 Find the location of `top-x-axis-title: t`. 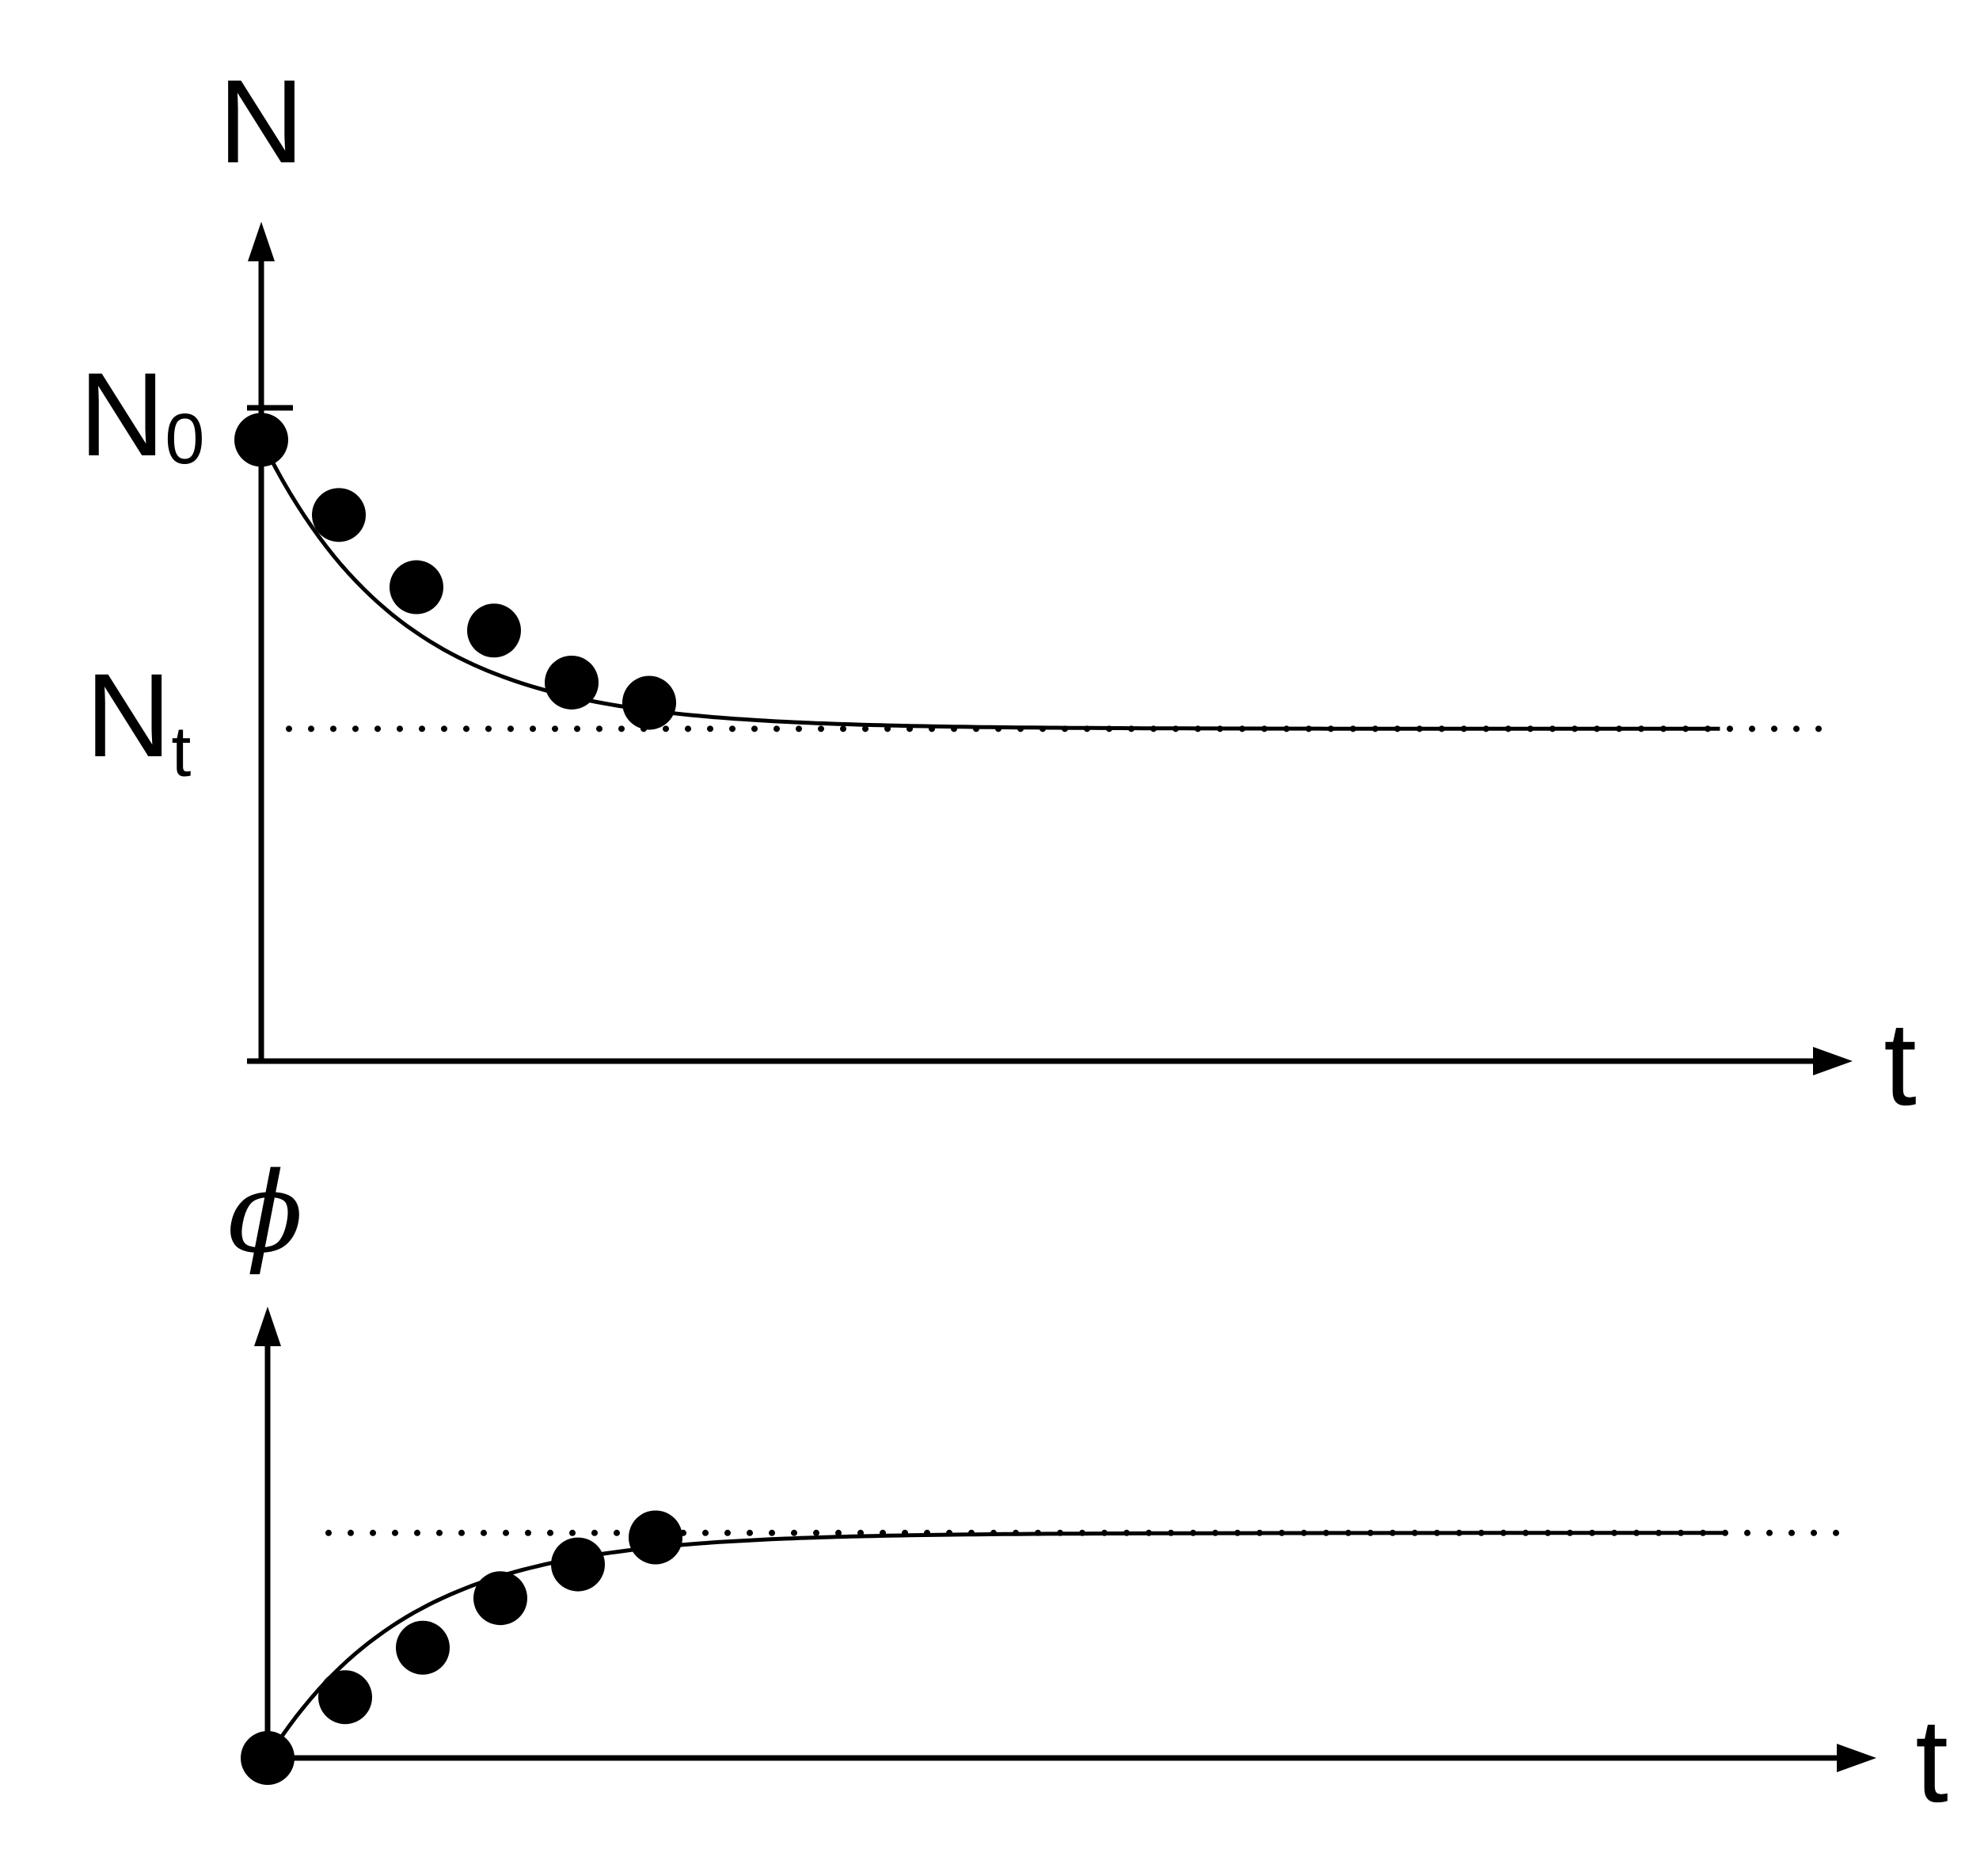

top-x-axis-title: t is located at coordinates (1900, 1063).